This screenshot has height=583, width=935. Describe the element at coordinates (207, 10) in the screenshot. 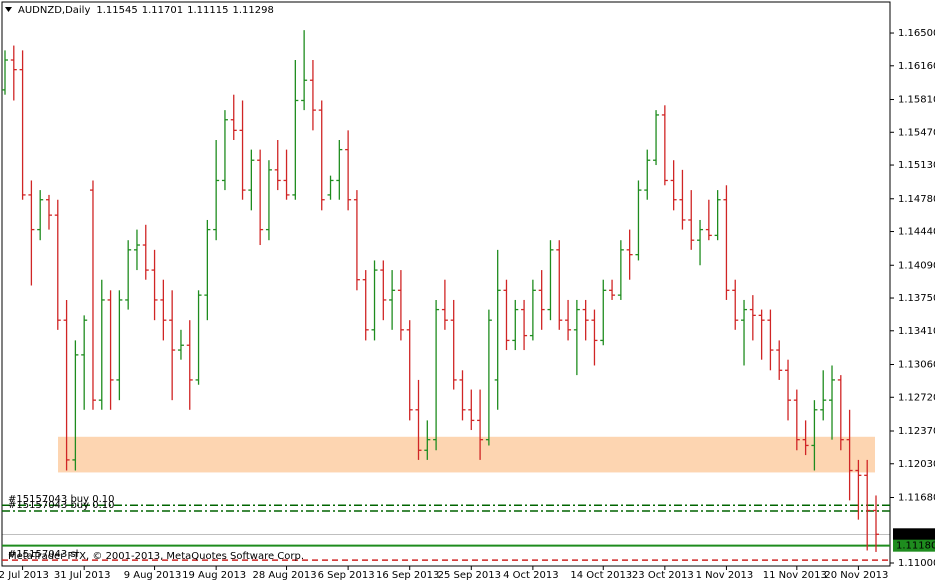

I see `header-low: 1.11115` at that location.